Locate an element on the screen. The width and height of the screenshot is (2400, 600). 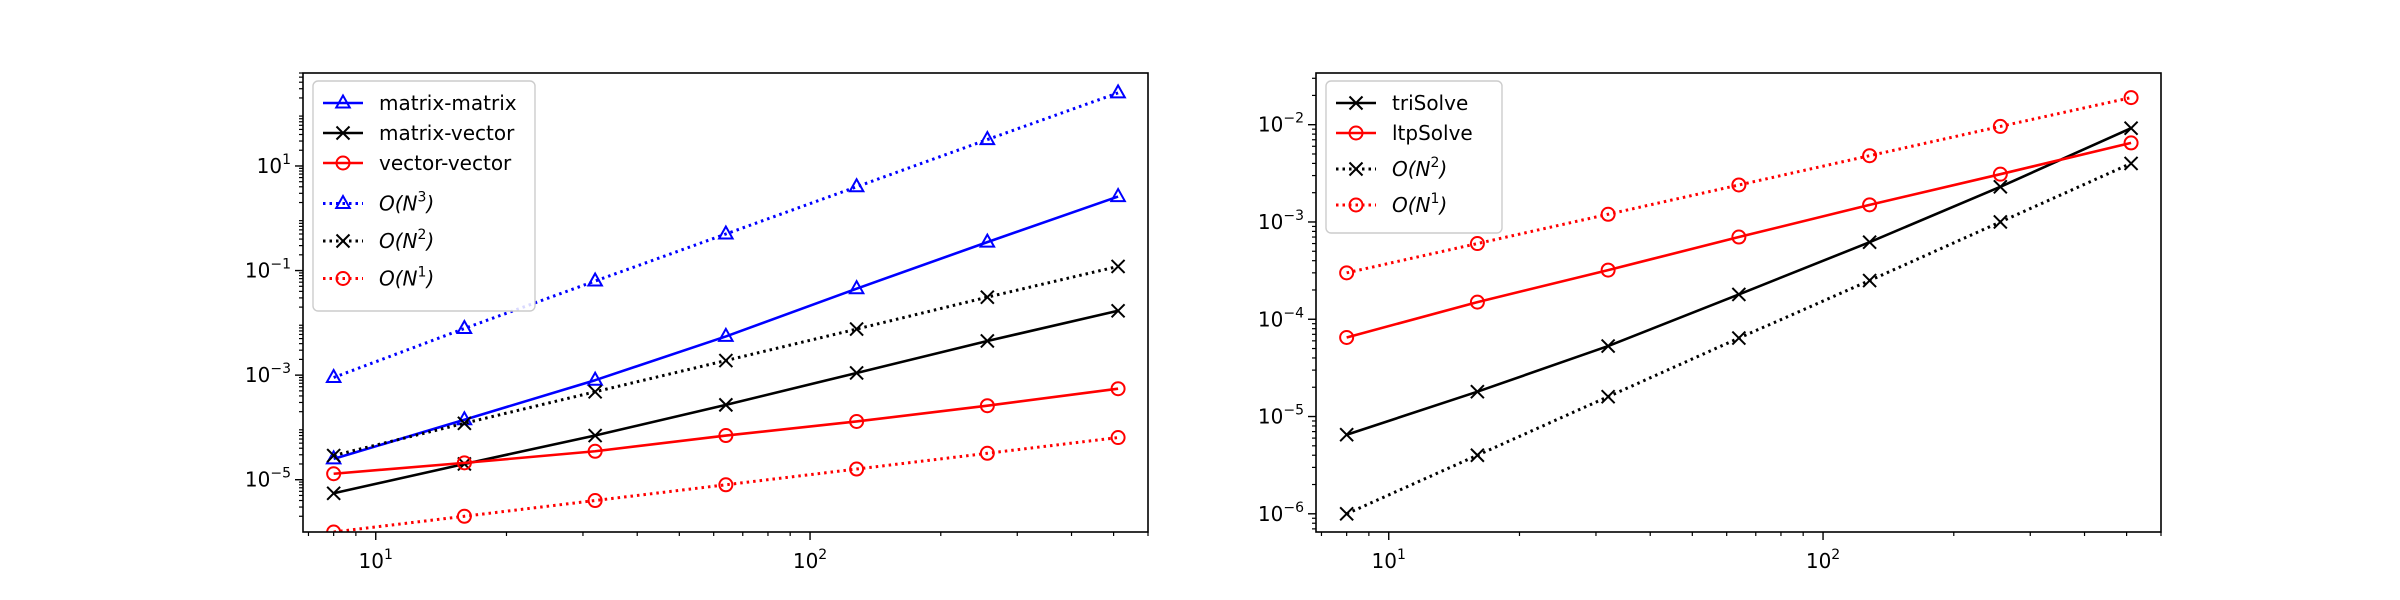
legend-entry-1: matrix-matrix is located at coordinates (420, 103).